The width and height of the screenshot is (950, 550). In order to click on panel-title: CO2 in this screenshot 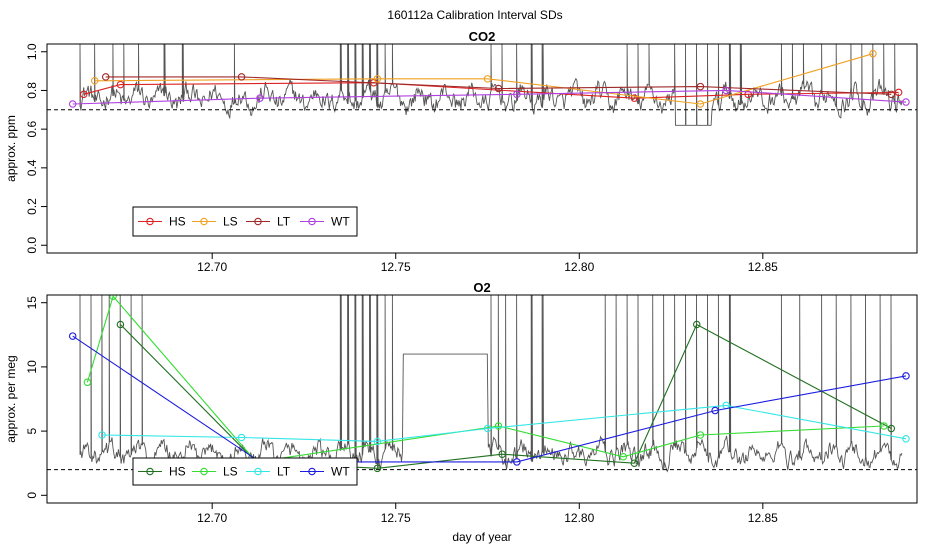, I will do `click(482, 36)`.